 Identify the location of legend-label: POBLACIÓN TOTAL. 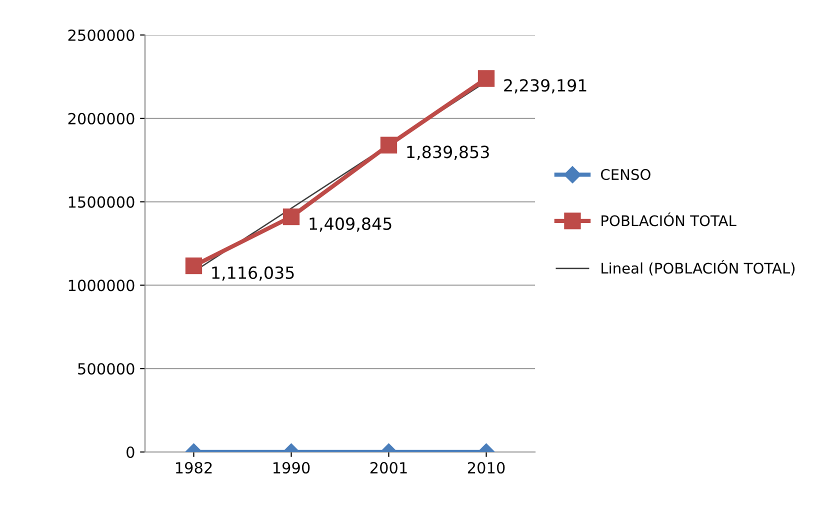
(669, 219).